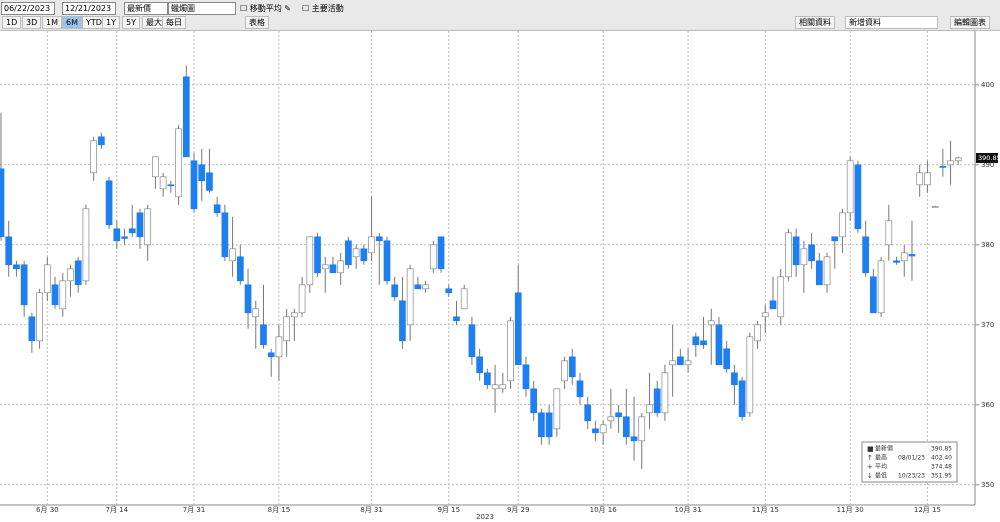 The height and width of the screenshot is (522, 1000). I want to click on range-button: 1D, so click(12, 22).